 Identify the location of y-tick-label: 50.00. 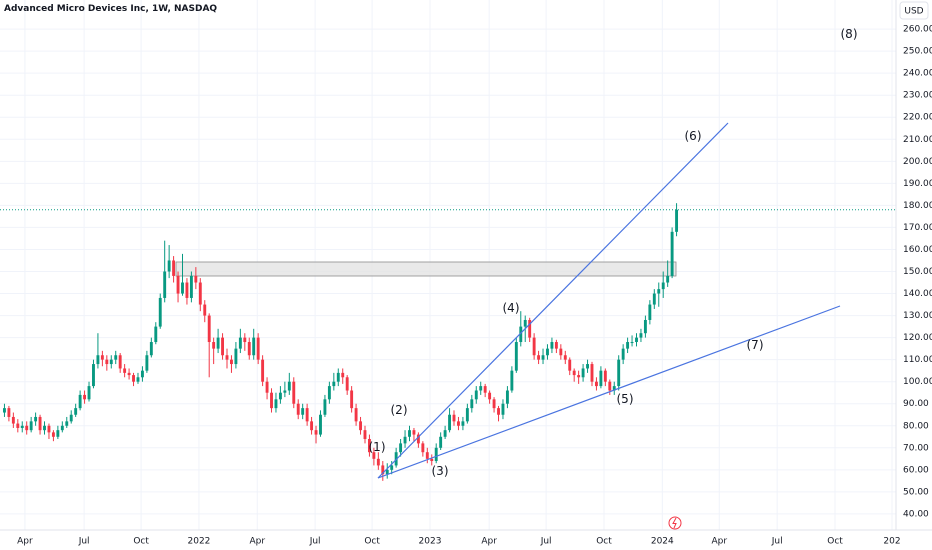
(916, 492).